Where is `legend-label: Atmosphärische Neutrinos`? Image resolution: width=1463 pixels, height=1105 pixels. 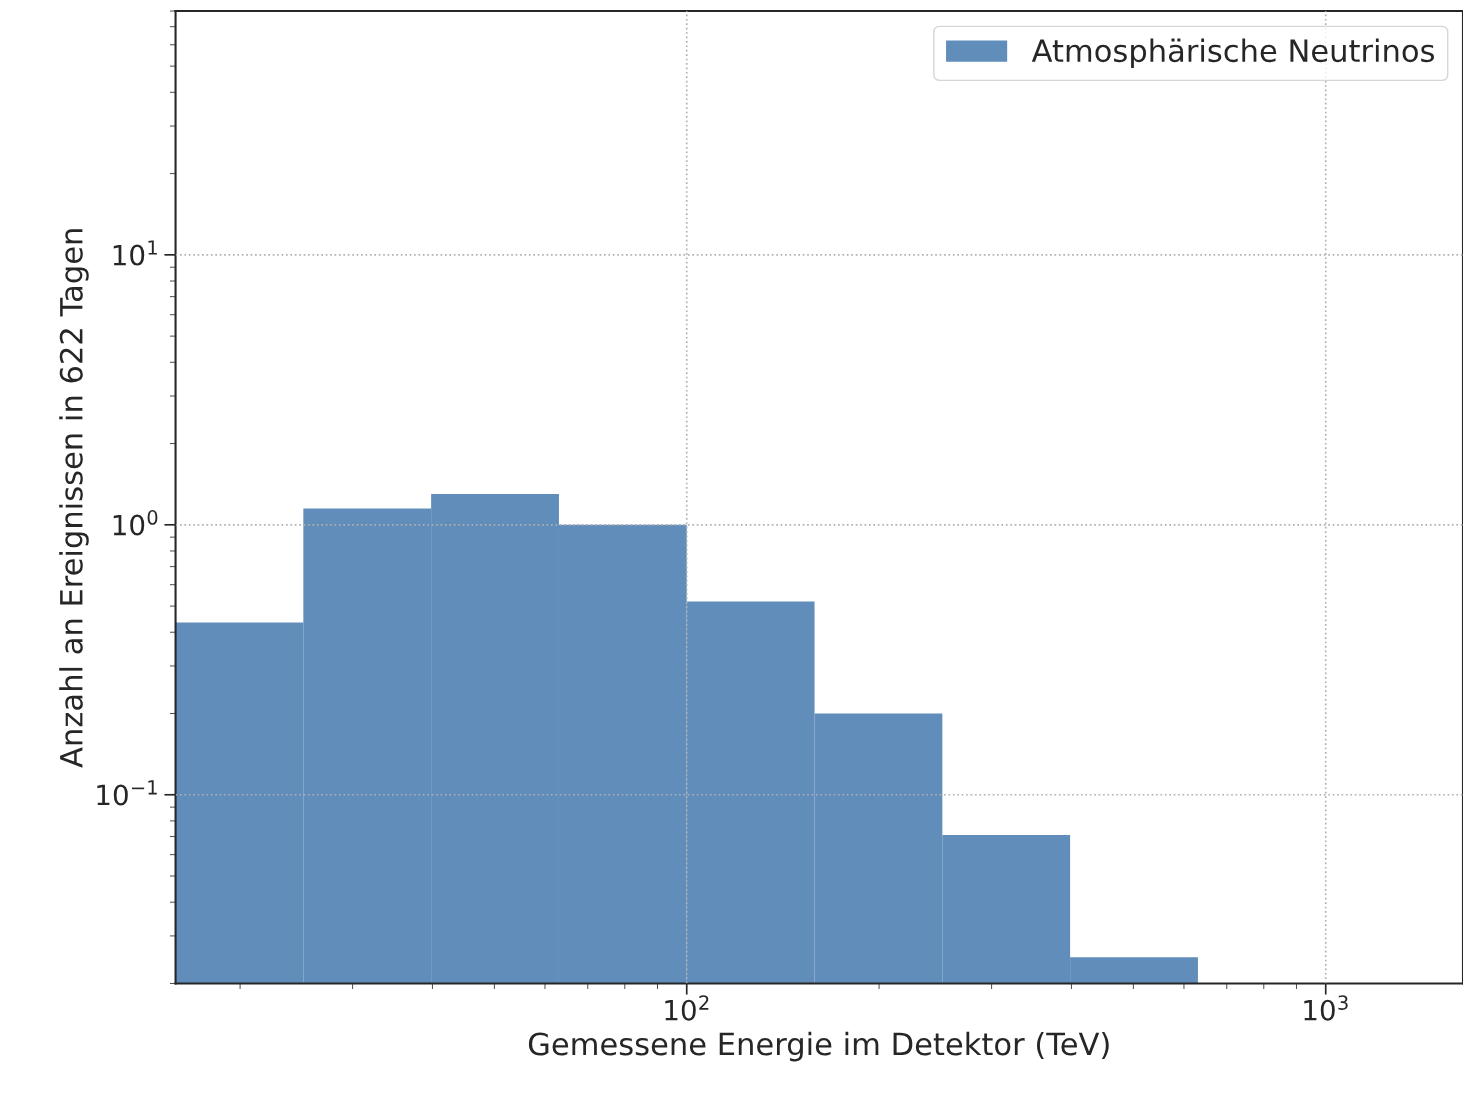 legend-label: Atmosphärische Neutrinos is located at coordinates (1233, 53).